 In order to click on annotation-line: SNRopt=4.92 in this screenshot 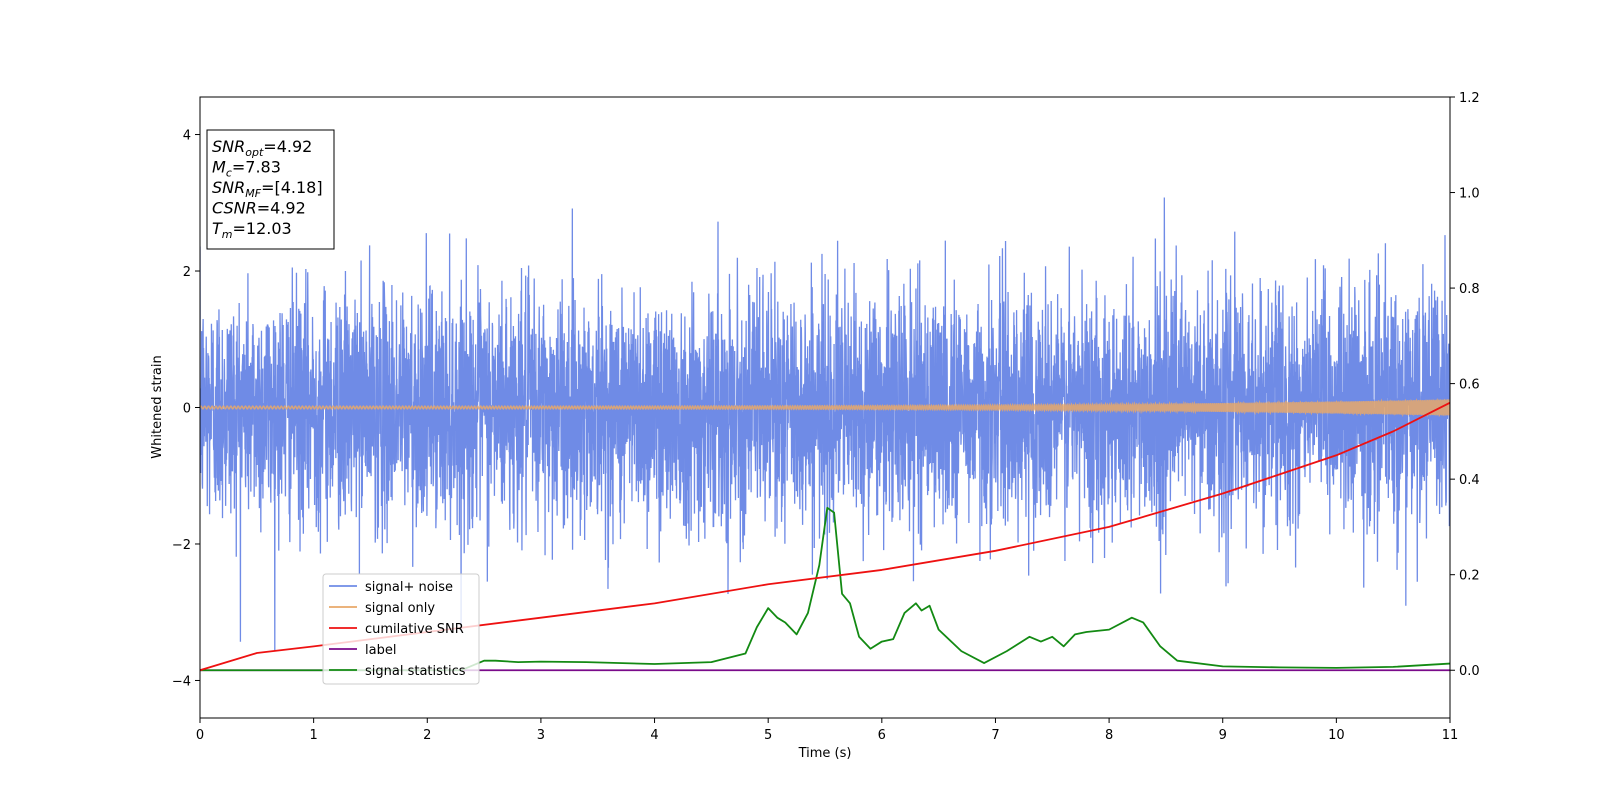, I will do `click(262, 148)`.